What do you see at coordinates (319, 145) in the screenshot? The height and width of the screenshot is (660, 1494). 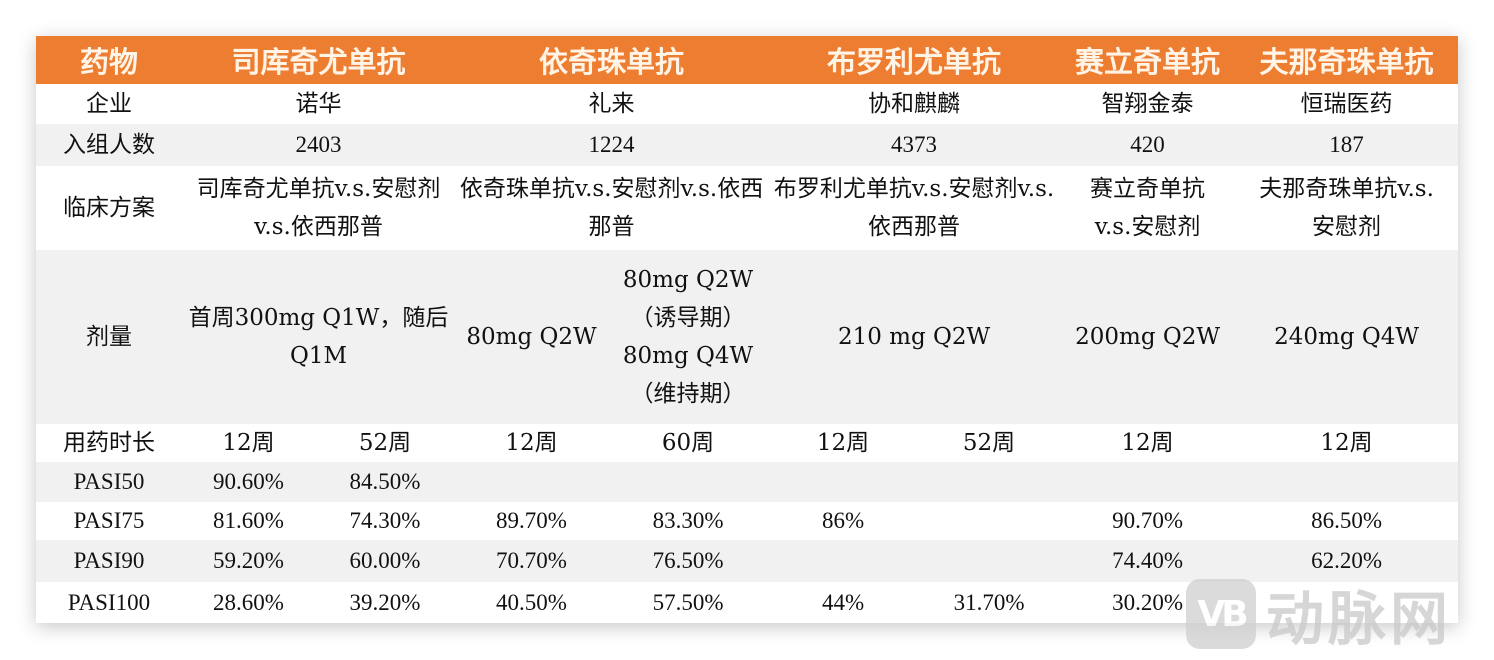 I see `enrollment-cell: 2403` at bounding box center [319, 145].